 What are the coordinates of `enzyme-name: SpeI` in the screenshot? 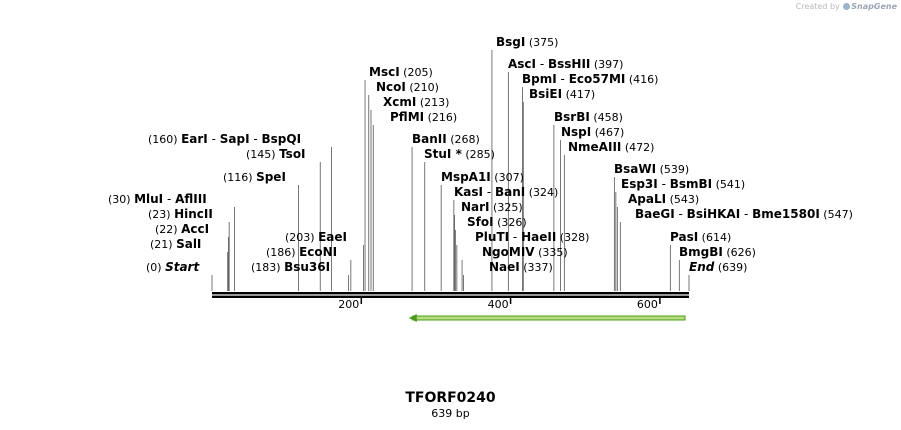 It's located at (271, 177).